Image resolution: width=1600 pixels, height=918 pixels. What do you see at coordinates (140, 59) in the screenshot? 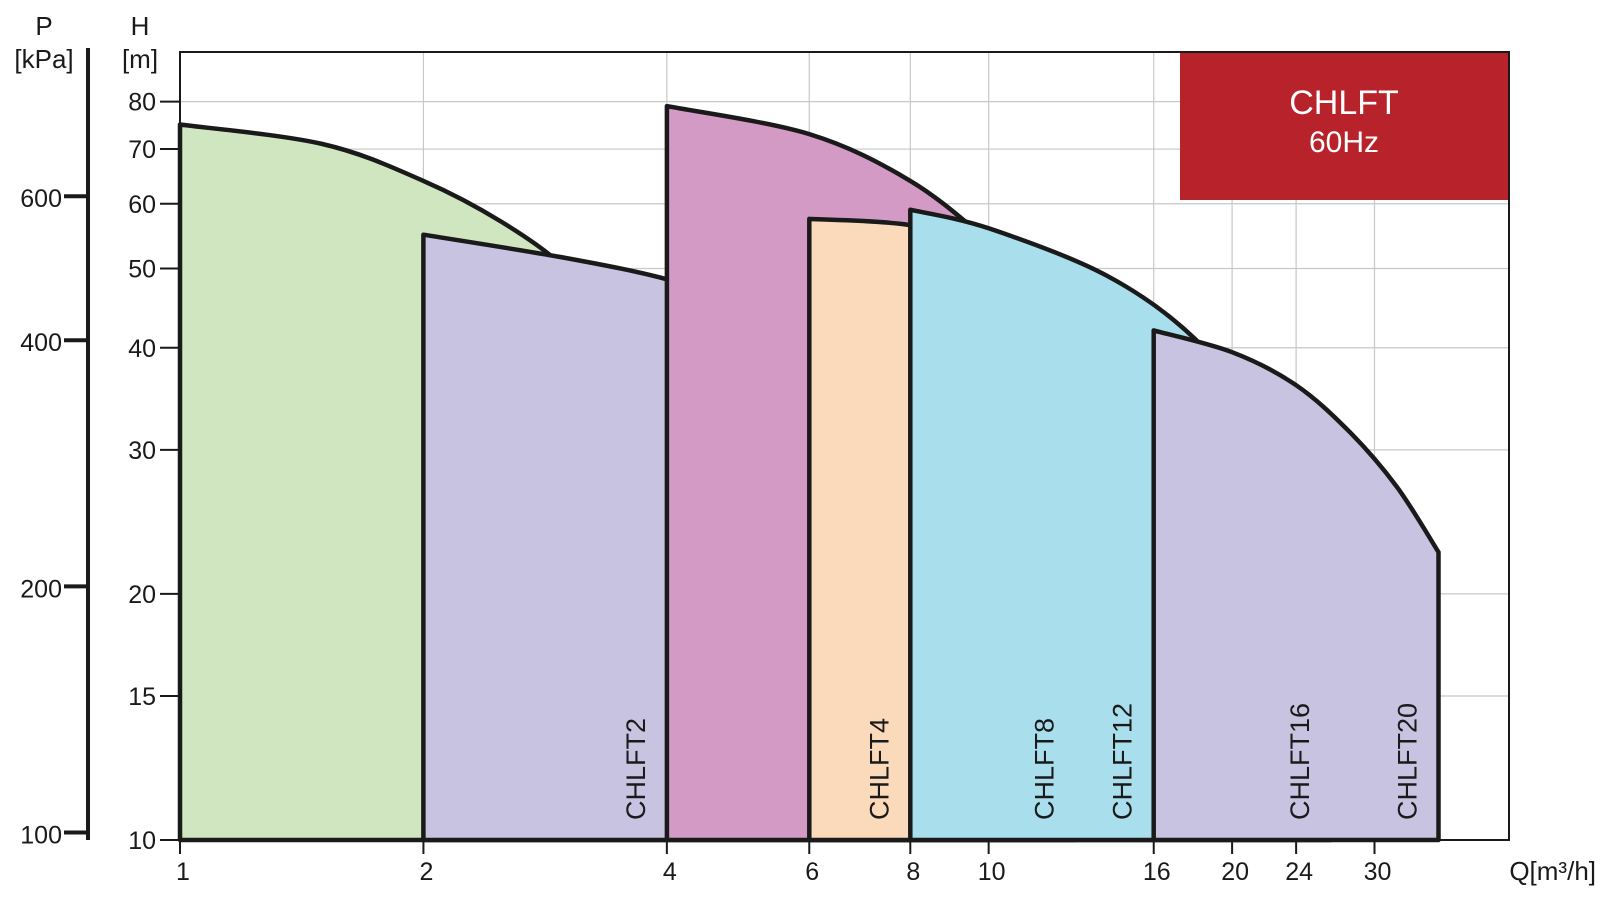
I see `h-axis-unit: [m]` at bounding box center [140, 59].